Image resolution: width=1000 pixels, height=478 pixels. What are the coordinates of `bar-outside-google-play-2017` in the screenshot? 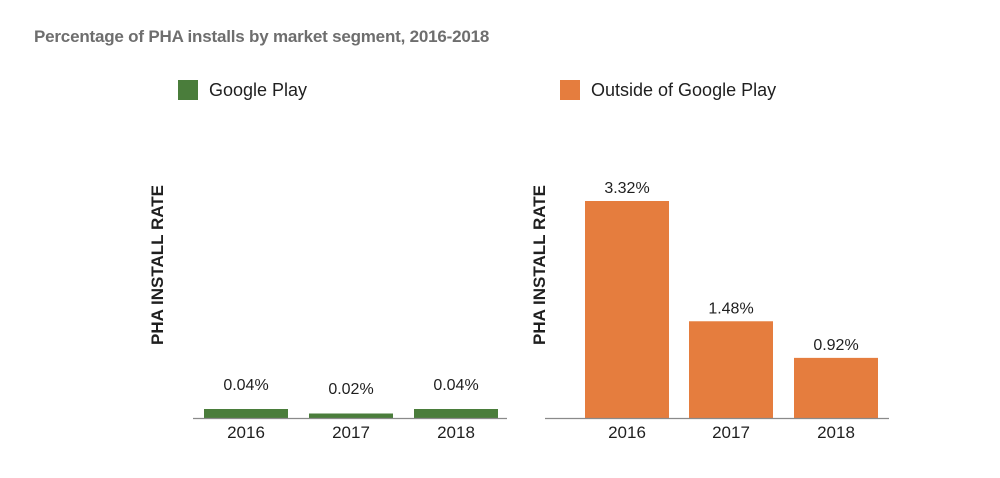 It's located at (731, 369).